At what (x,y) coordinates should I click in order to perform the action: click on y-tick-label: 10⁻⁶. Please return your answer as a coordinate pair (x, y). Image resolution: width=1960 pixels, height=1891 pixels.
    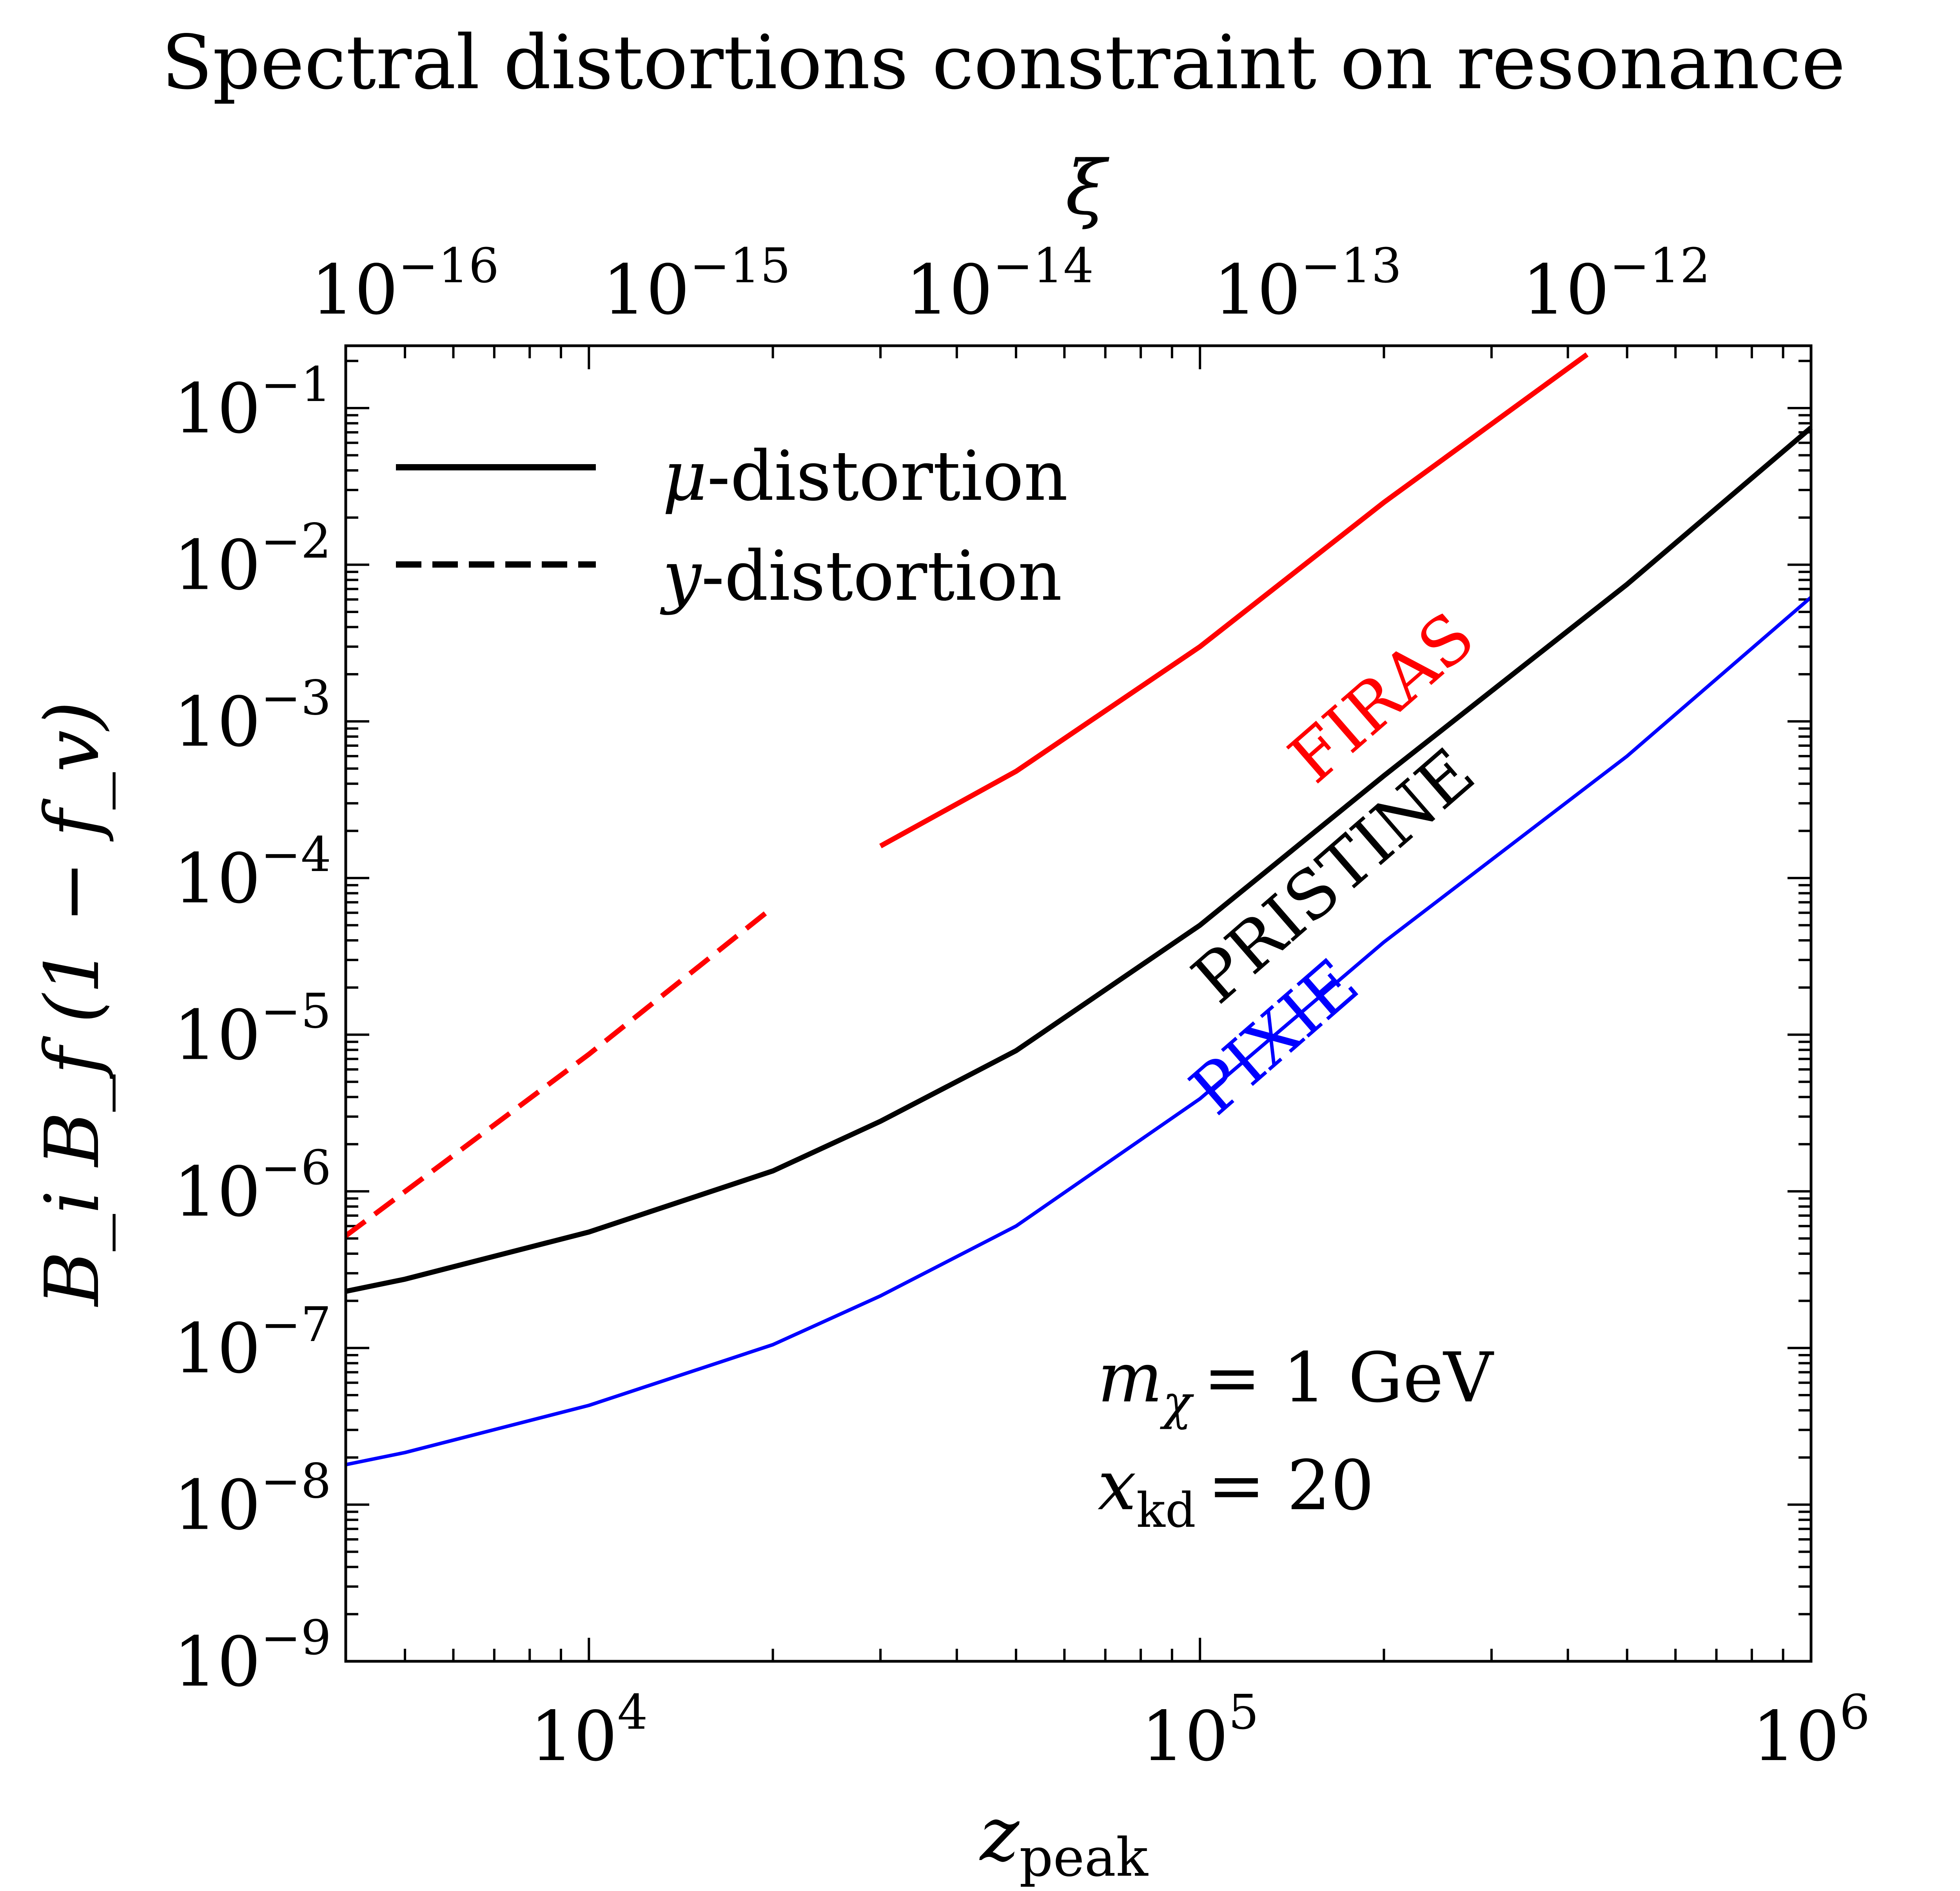
    Looking at the image, I should click on (252, 1186).